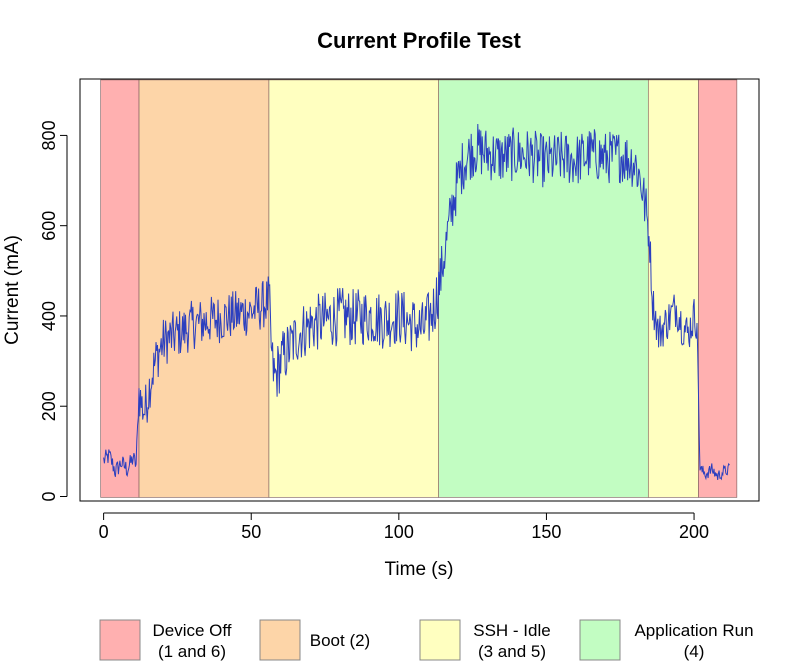  What do you see at coordinates (340, 640) in the screenshot?
I see `legend-label-1: Boot (2)` at bounding box center [340, 640].